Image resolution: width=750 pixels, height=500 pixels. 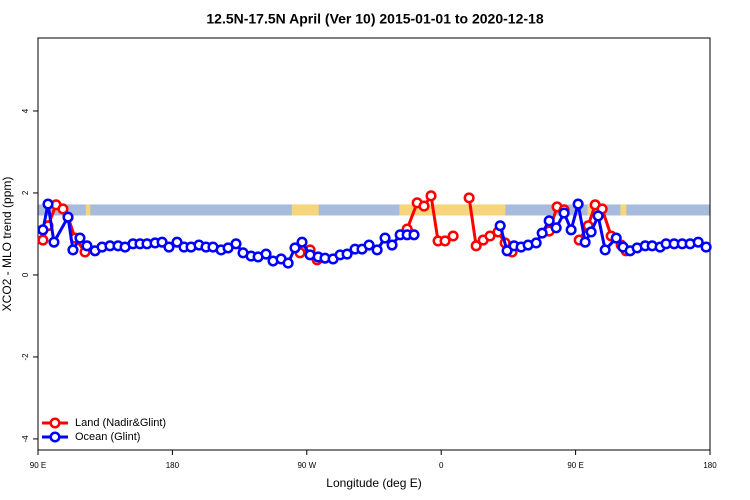 What do you see at coordinates (441, 465) in the screenshot?
I see `x-tick-label: 0` at bounding box center [441, 465].